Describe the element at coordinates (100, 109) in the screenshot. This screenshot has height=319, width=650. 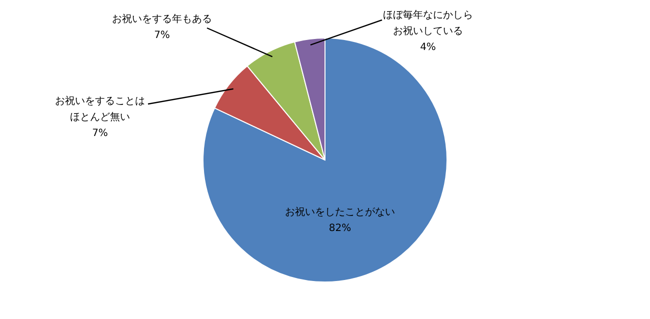
I see `slice-label: お祝いをすることはほとんど無い` at that location.